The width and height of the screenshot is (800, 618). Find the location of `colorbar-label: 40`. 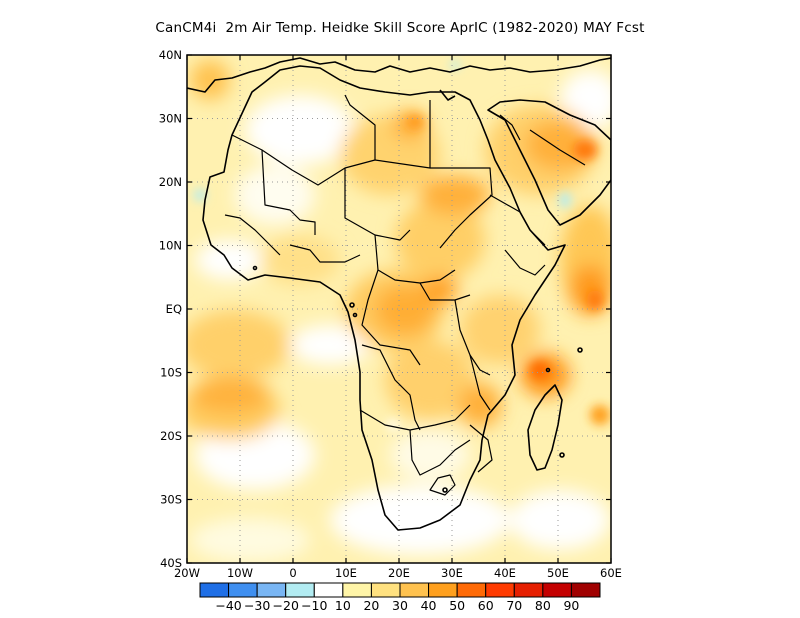

colorbar-label: 40 is located at coordinates (429, 605).